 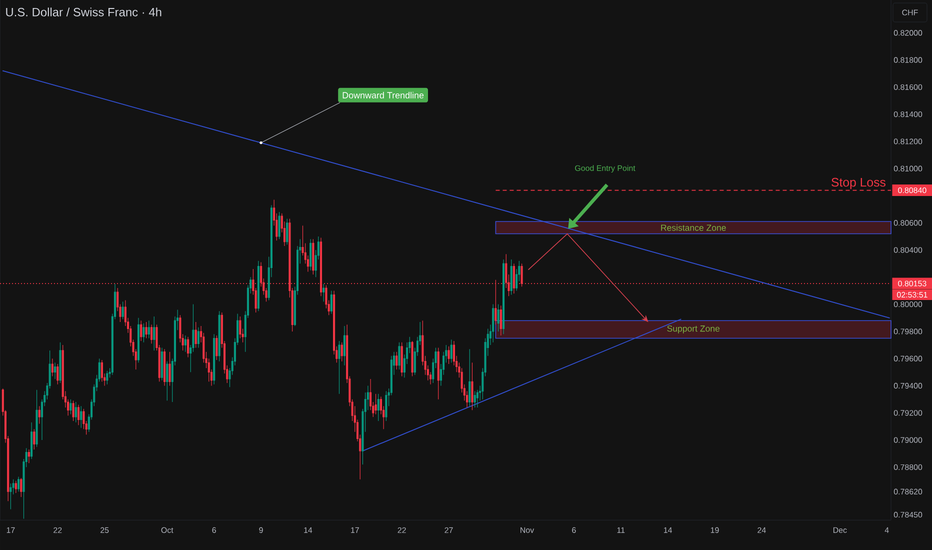 I want to click on annotation: Downward Trendline, so click(x=383, y=95).